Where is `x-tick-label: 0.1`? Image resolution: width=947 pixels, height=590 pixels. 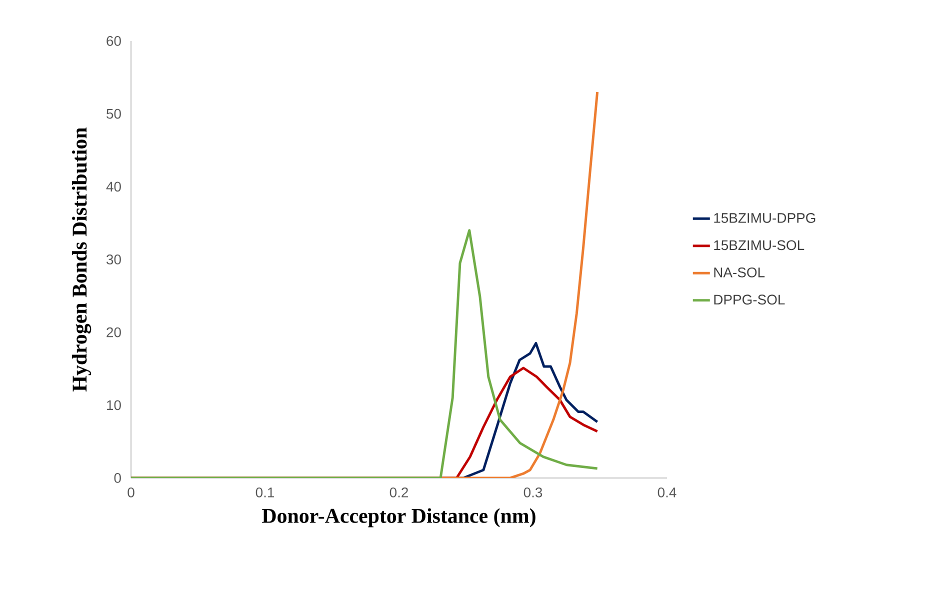 x-tick-label: 0.1 is located at coordinates (265, 492).